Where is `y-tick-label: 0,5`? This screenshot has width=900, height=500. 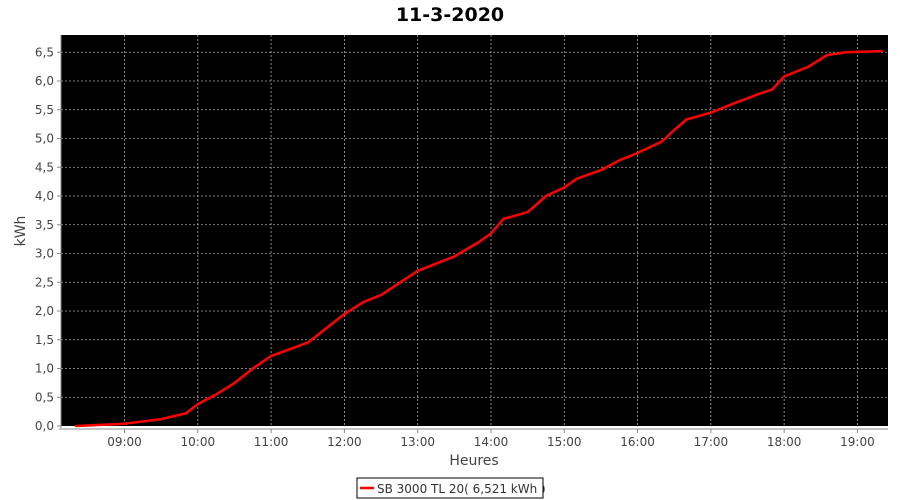 y-tick-label: 0,5 is located at coordinates (44, 397).